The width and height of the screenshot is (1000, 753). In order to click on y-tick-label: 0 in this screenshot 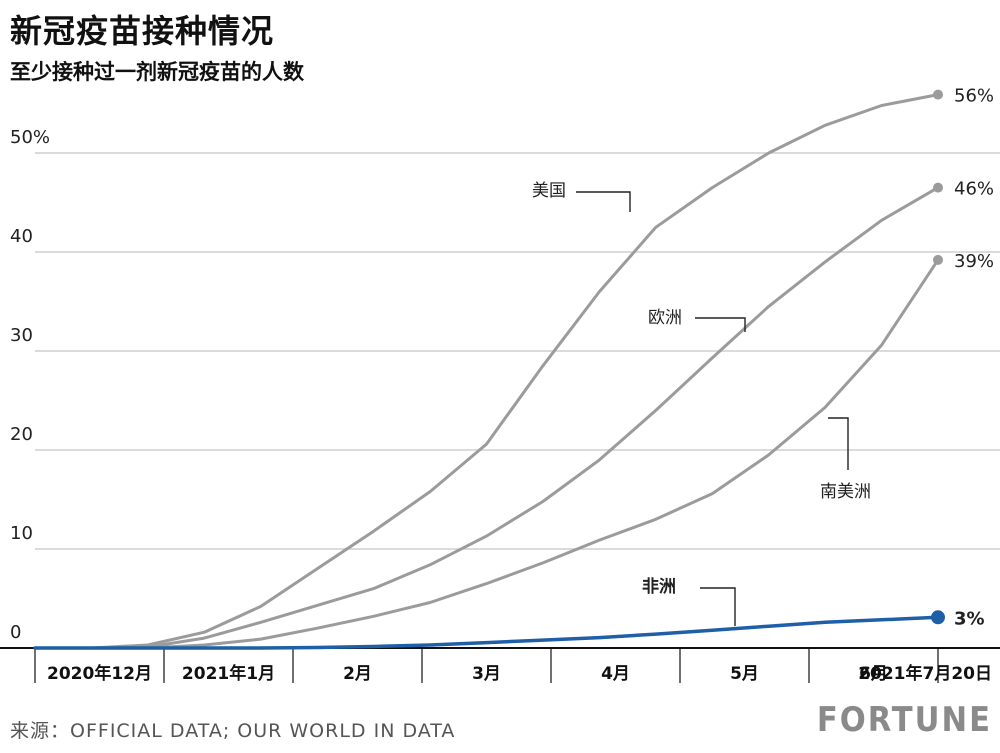, I will do `click(15, 632)`.